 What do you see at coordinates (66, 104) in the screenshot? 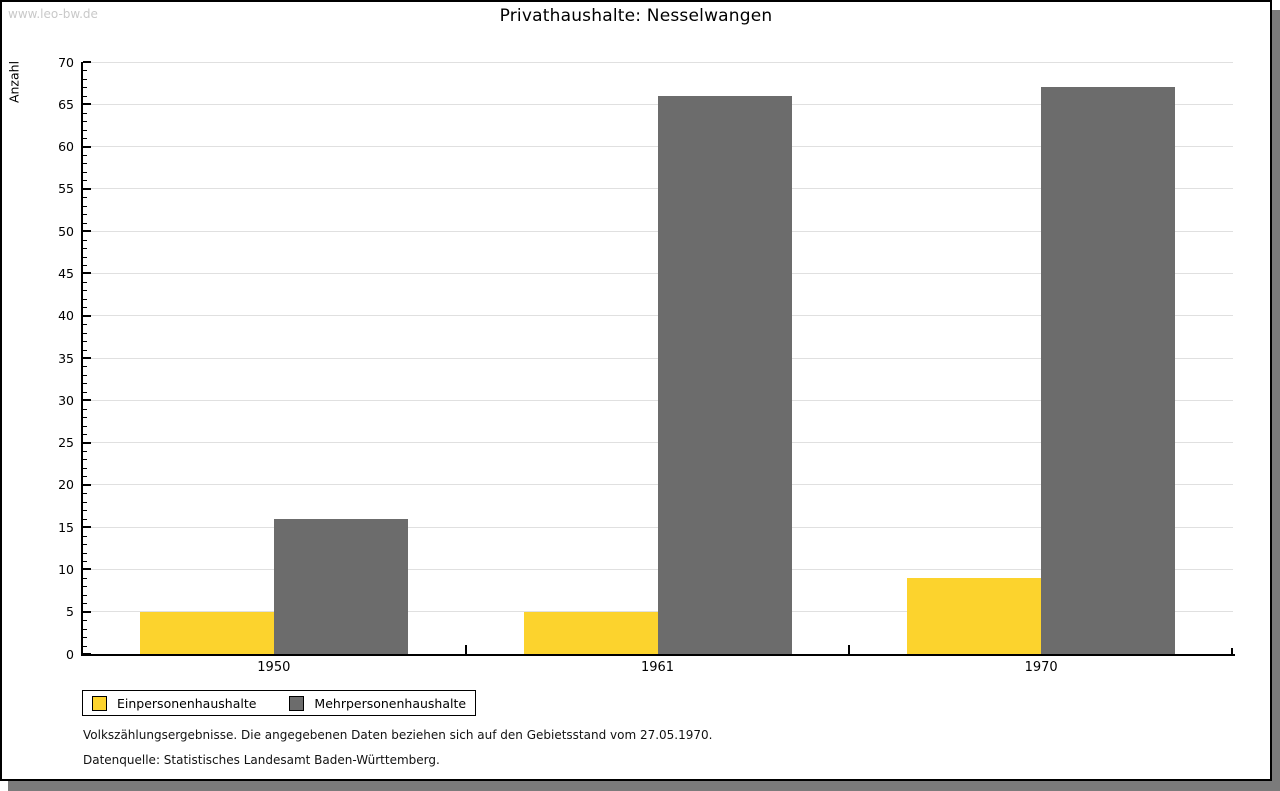
I see `y-tick-label: 65` at bounding box center [66, 104].